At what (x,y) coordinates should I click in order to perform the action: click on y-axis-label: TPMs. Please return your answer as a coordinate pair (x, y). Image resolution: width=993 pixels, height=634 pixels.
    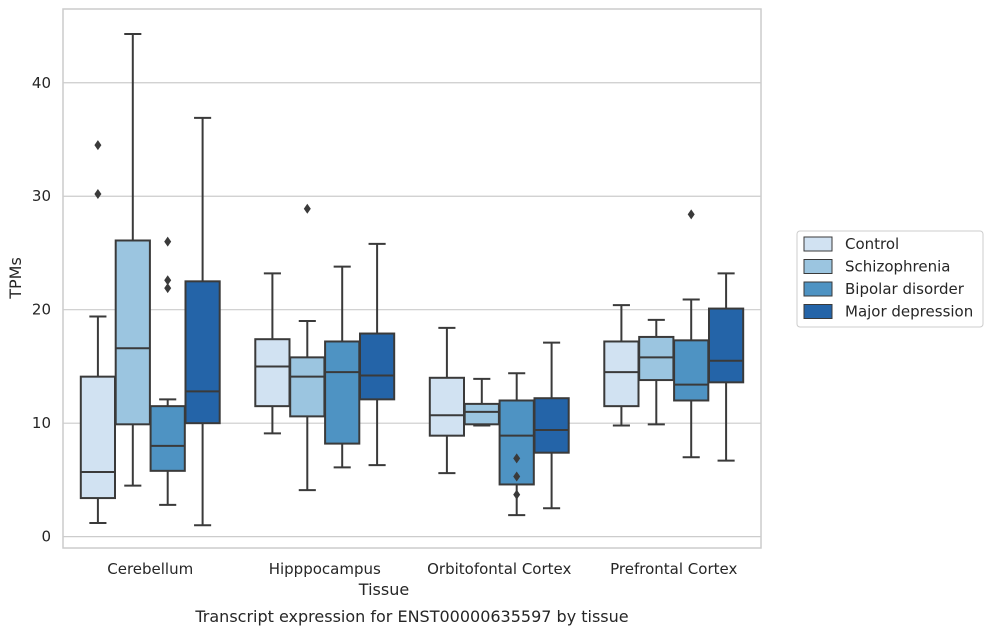
    Looking at the image, I should click on (15, 278).